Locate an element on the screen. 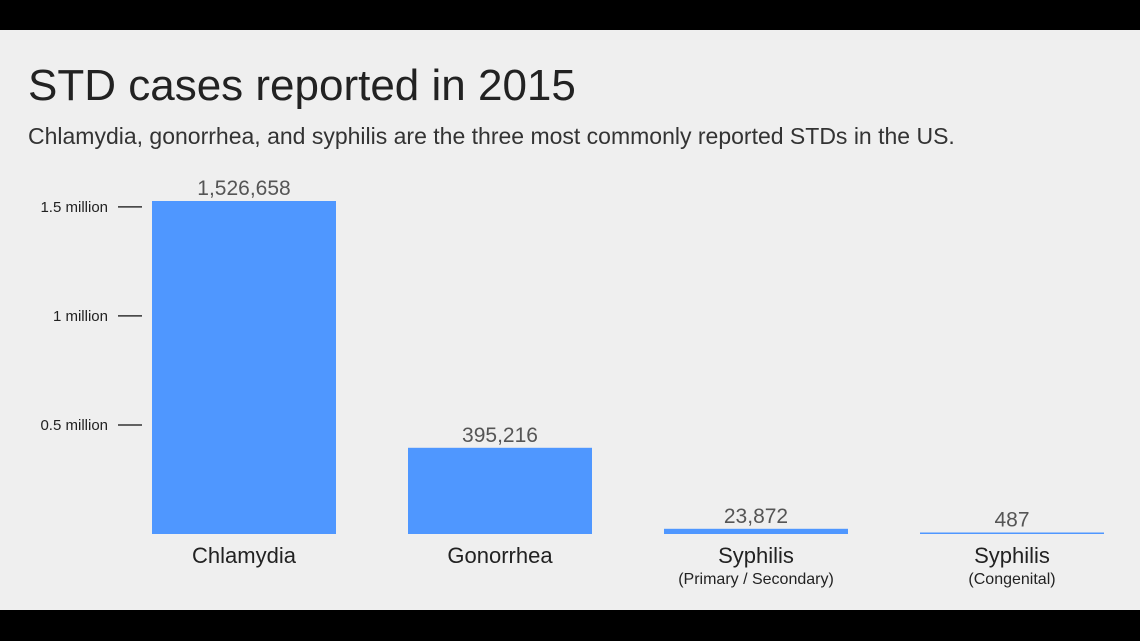  data-label: 395,216 is located at coordinates (500, 435).